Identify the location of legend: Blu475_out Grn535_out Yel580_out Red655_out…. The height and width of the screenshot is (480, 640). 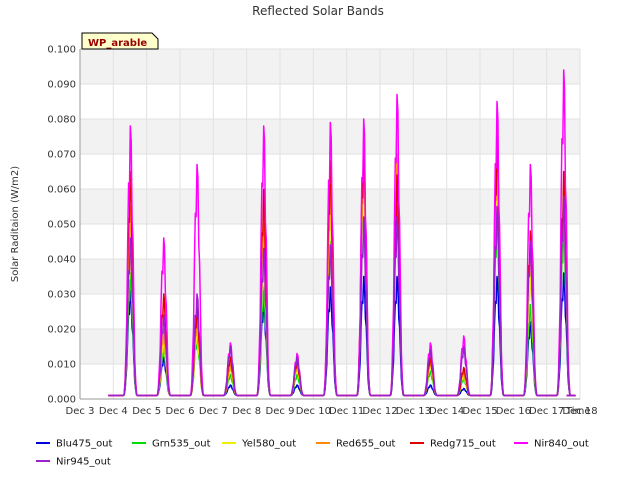
(312, 453).